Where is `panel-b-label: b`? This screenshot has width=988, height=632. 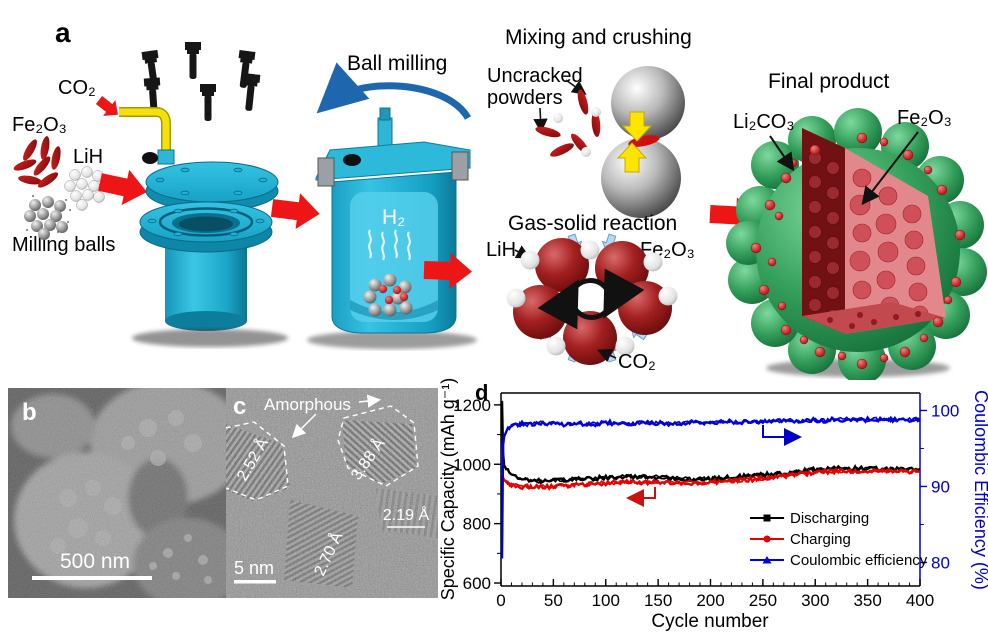 panel-b-label: b is located at coordinates (29, 412).